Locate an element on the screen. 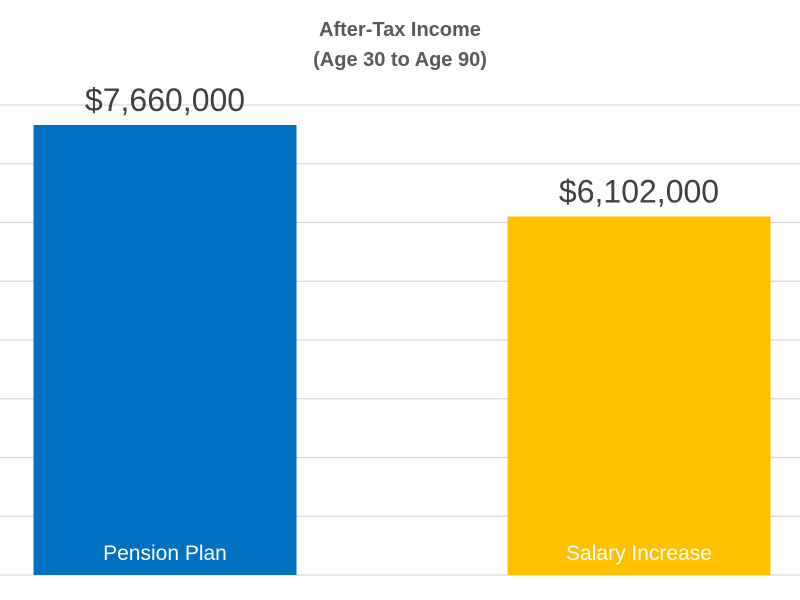  chart-subtitle: (Age 30 to Age 90) is located at coordinates (400, 60).